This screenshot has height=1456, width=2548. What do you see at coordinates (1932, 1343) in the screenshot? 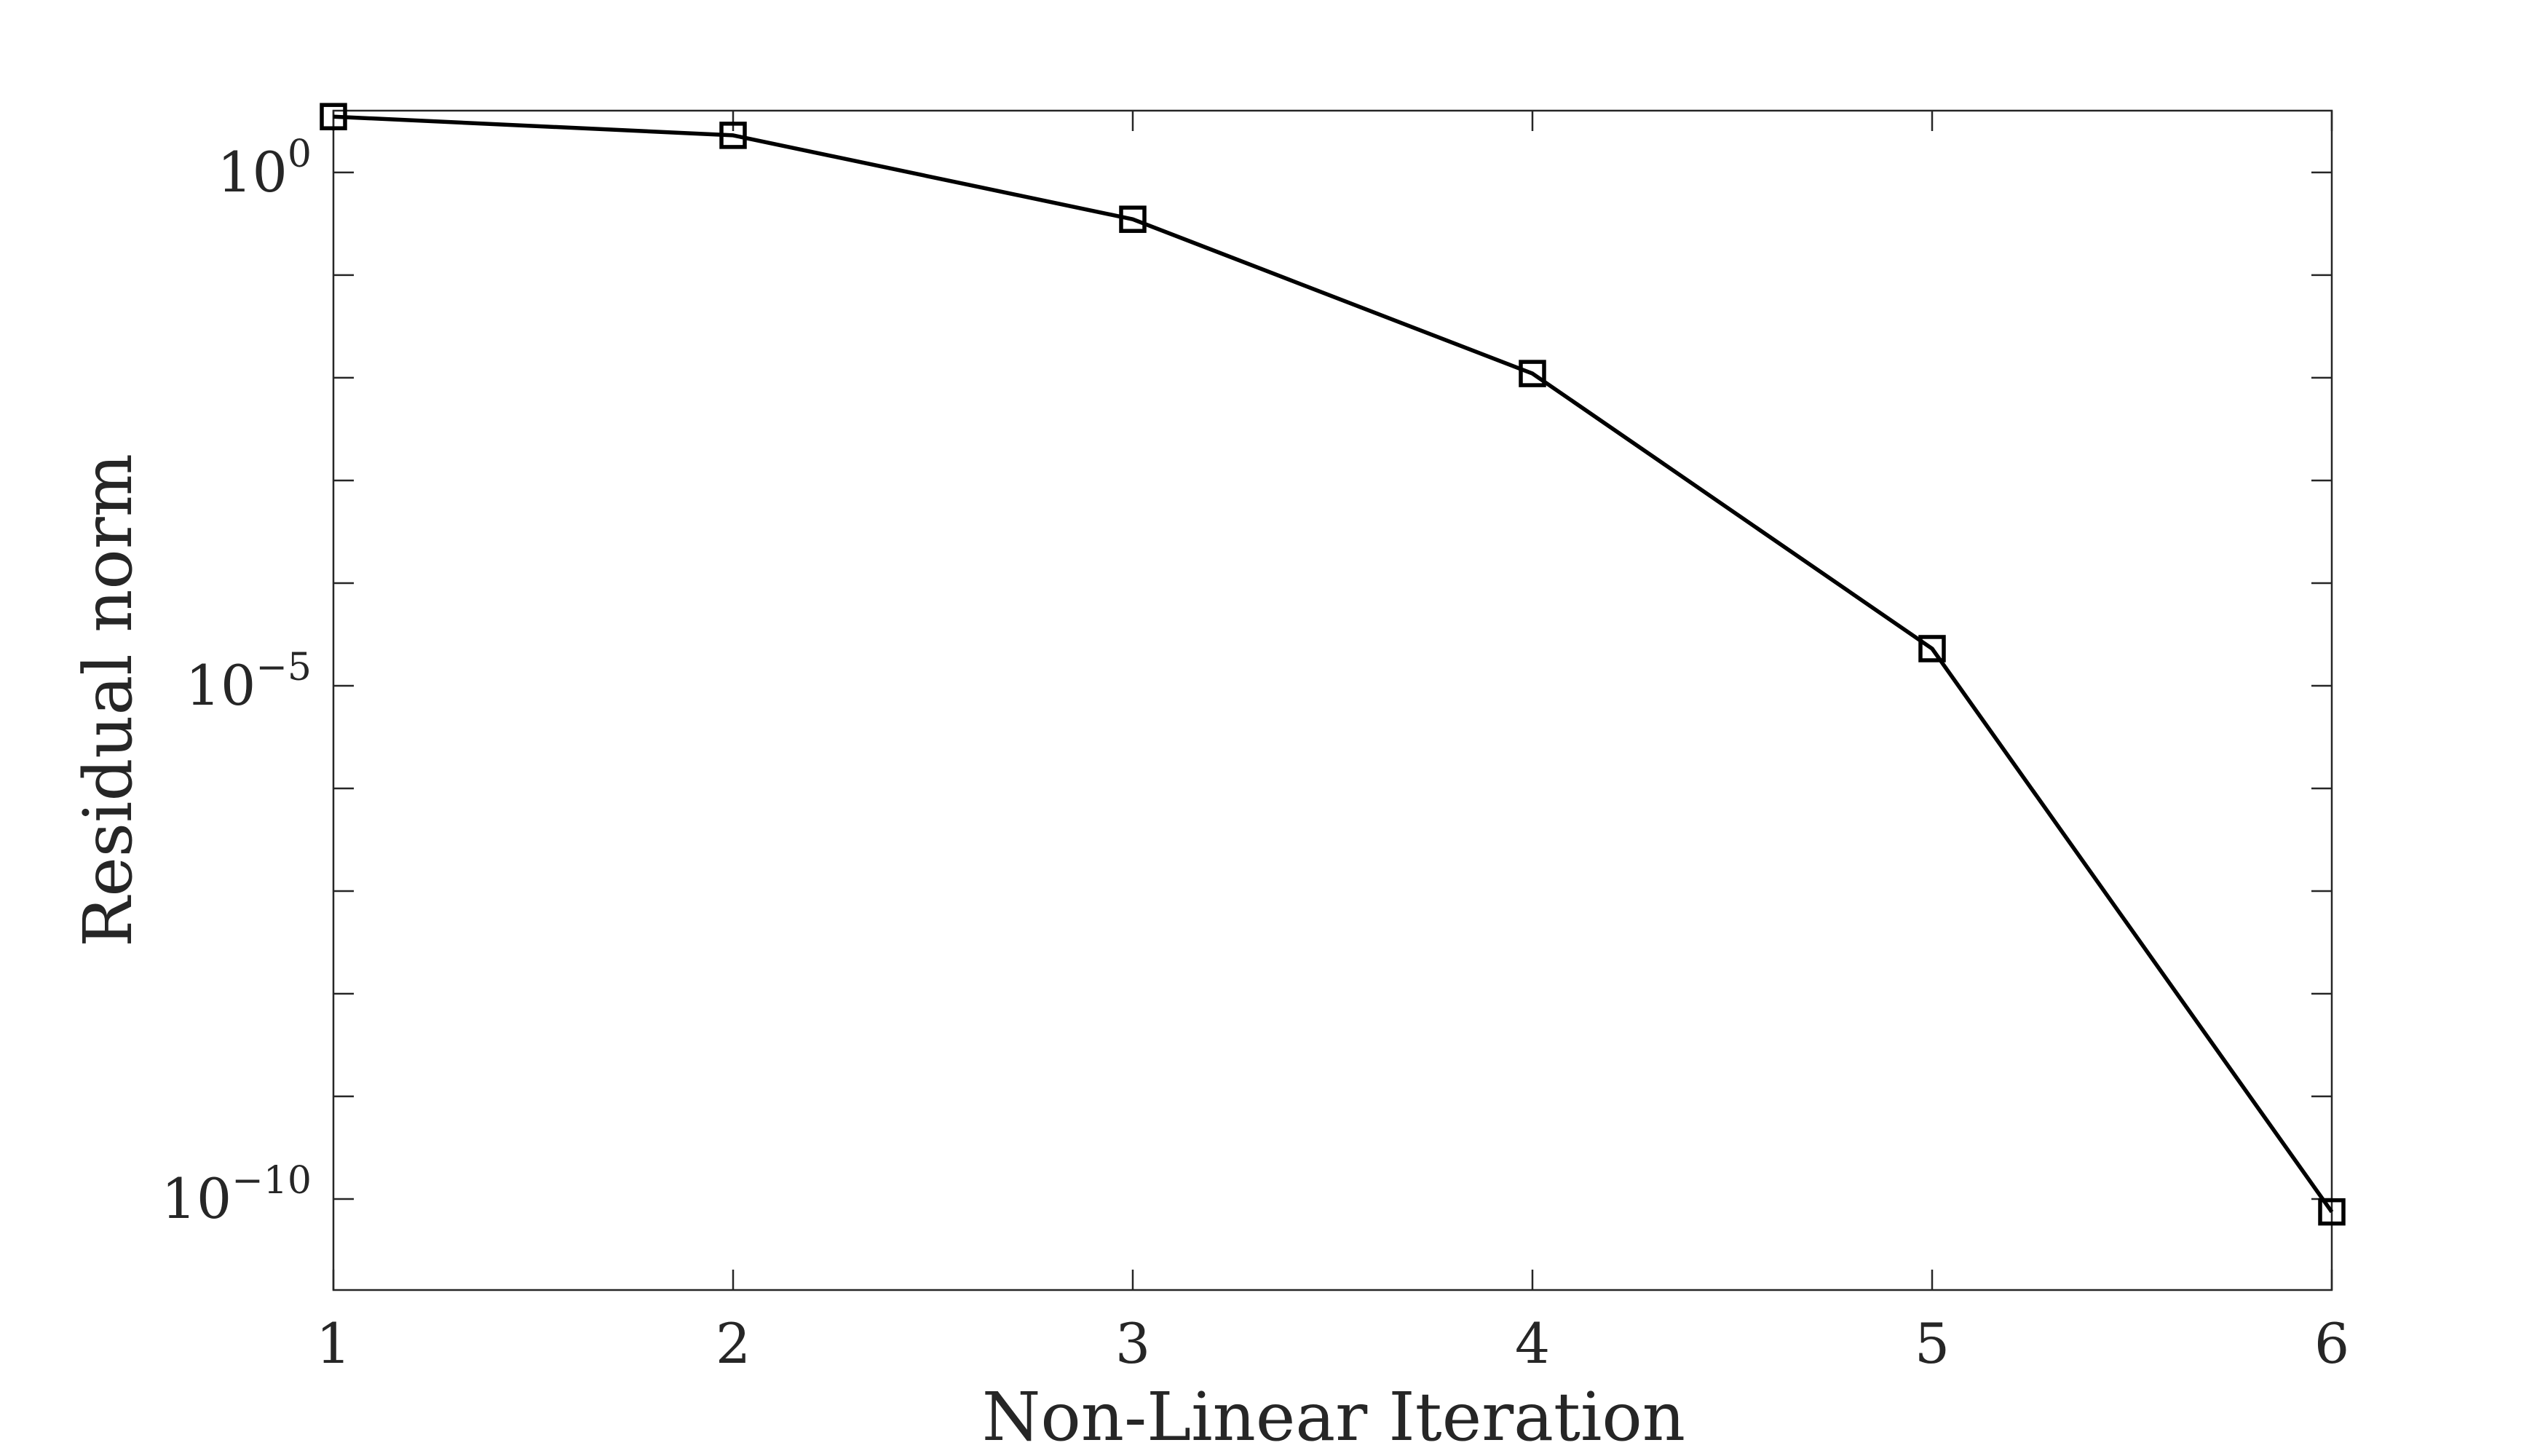
I see `x-tick-label: 5` at bounding box center [1932, 1343].